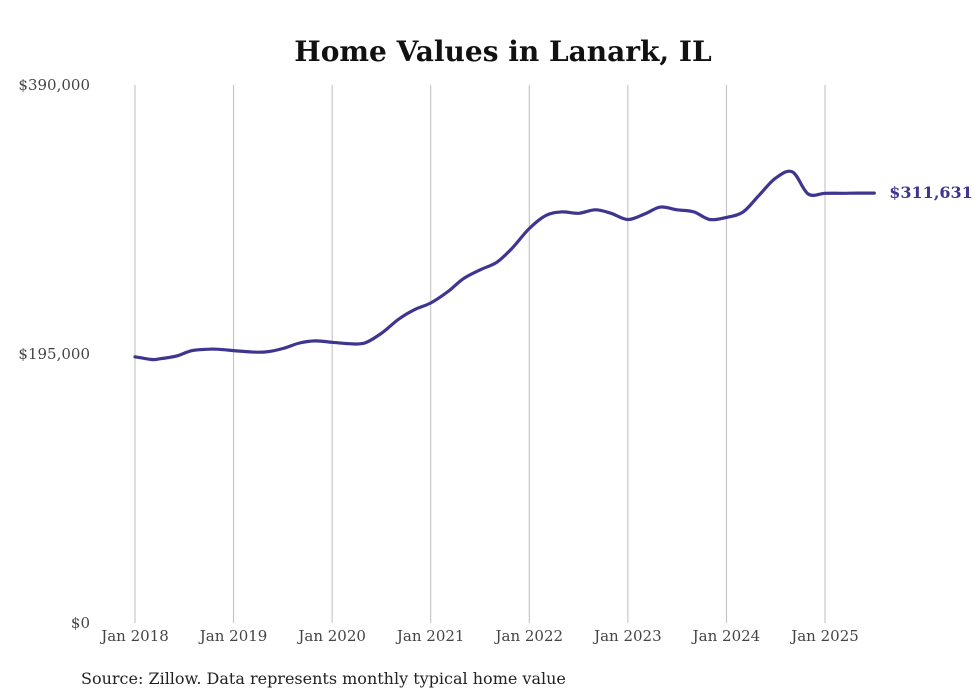 Image resolution: width=980 pixels, height=699 pixels. What do you see at coordinates (824, 636) in the screenshot?
I see `x-tick-label: Jan 2025` at bounding box center [824, 636].